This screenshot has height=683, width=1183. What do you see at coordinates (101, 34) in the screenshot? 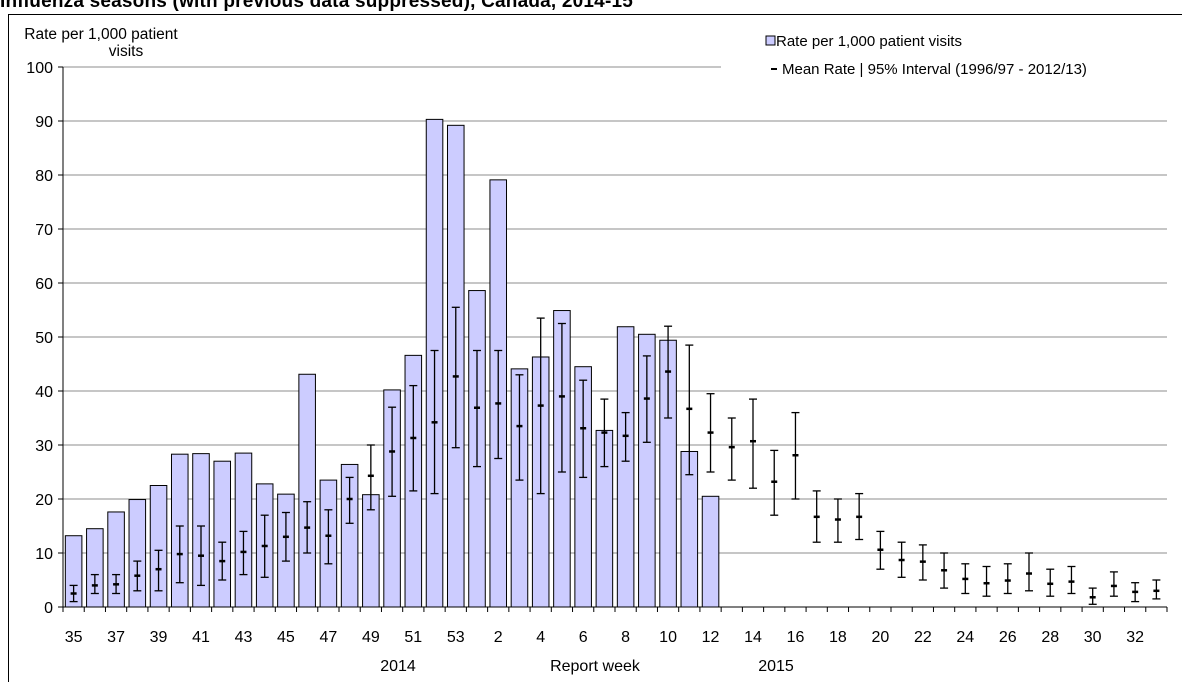
I see `y-axis-title-line1: Rate per 1,000 patient` at bounding box center [101, 34].